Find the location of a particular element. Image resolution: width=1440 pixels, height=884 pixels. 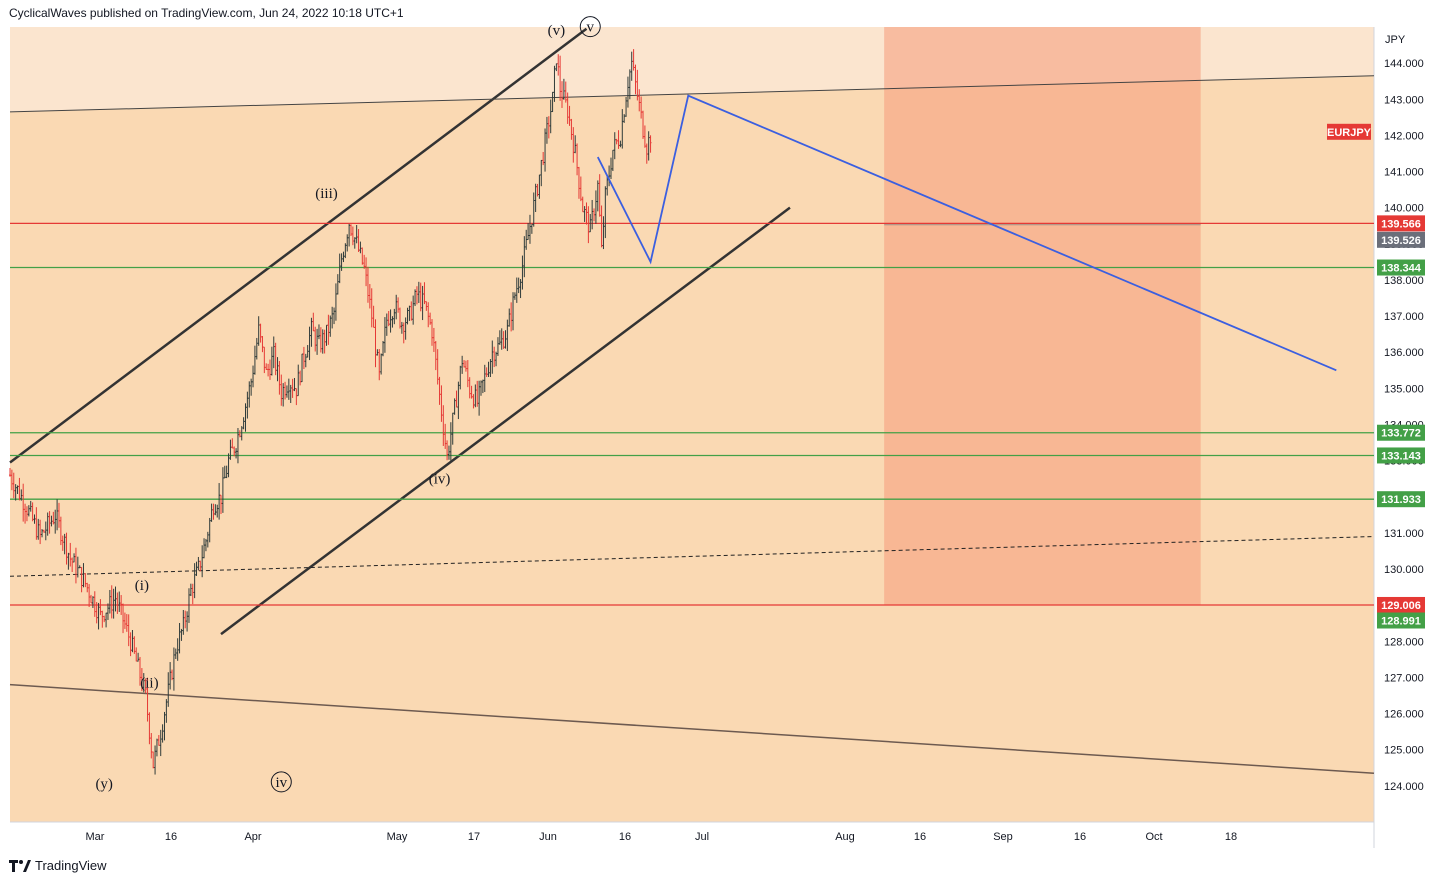

symbol-badge: EURJPY is located at coordinates (1349, 133).